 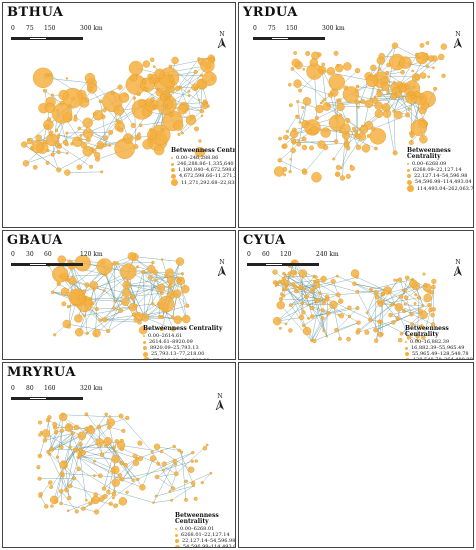 I want to click on road-network, so click(x=125, y=463).